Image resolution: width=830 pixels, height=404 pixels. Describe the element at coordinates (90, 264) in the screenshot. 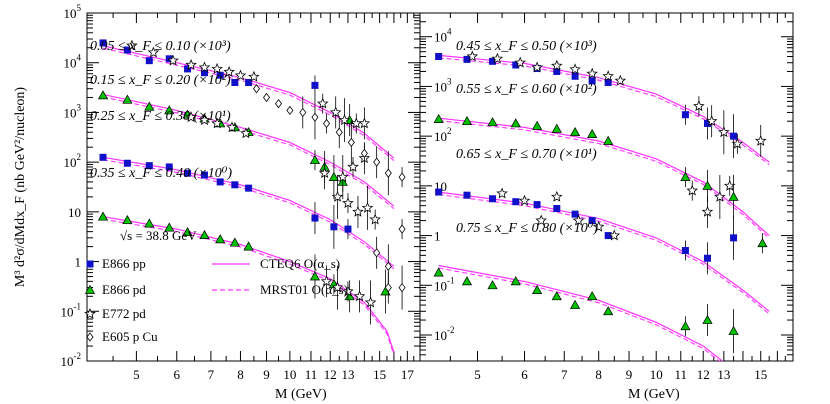

I see `legend-square-marker` at that location.